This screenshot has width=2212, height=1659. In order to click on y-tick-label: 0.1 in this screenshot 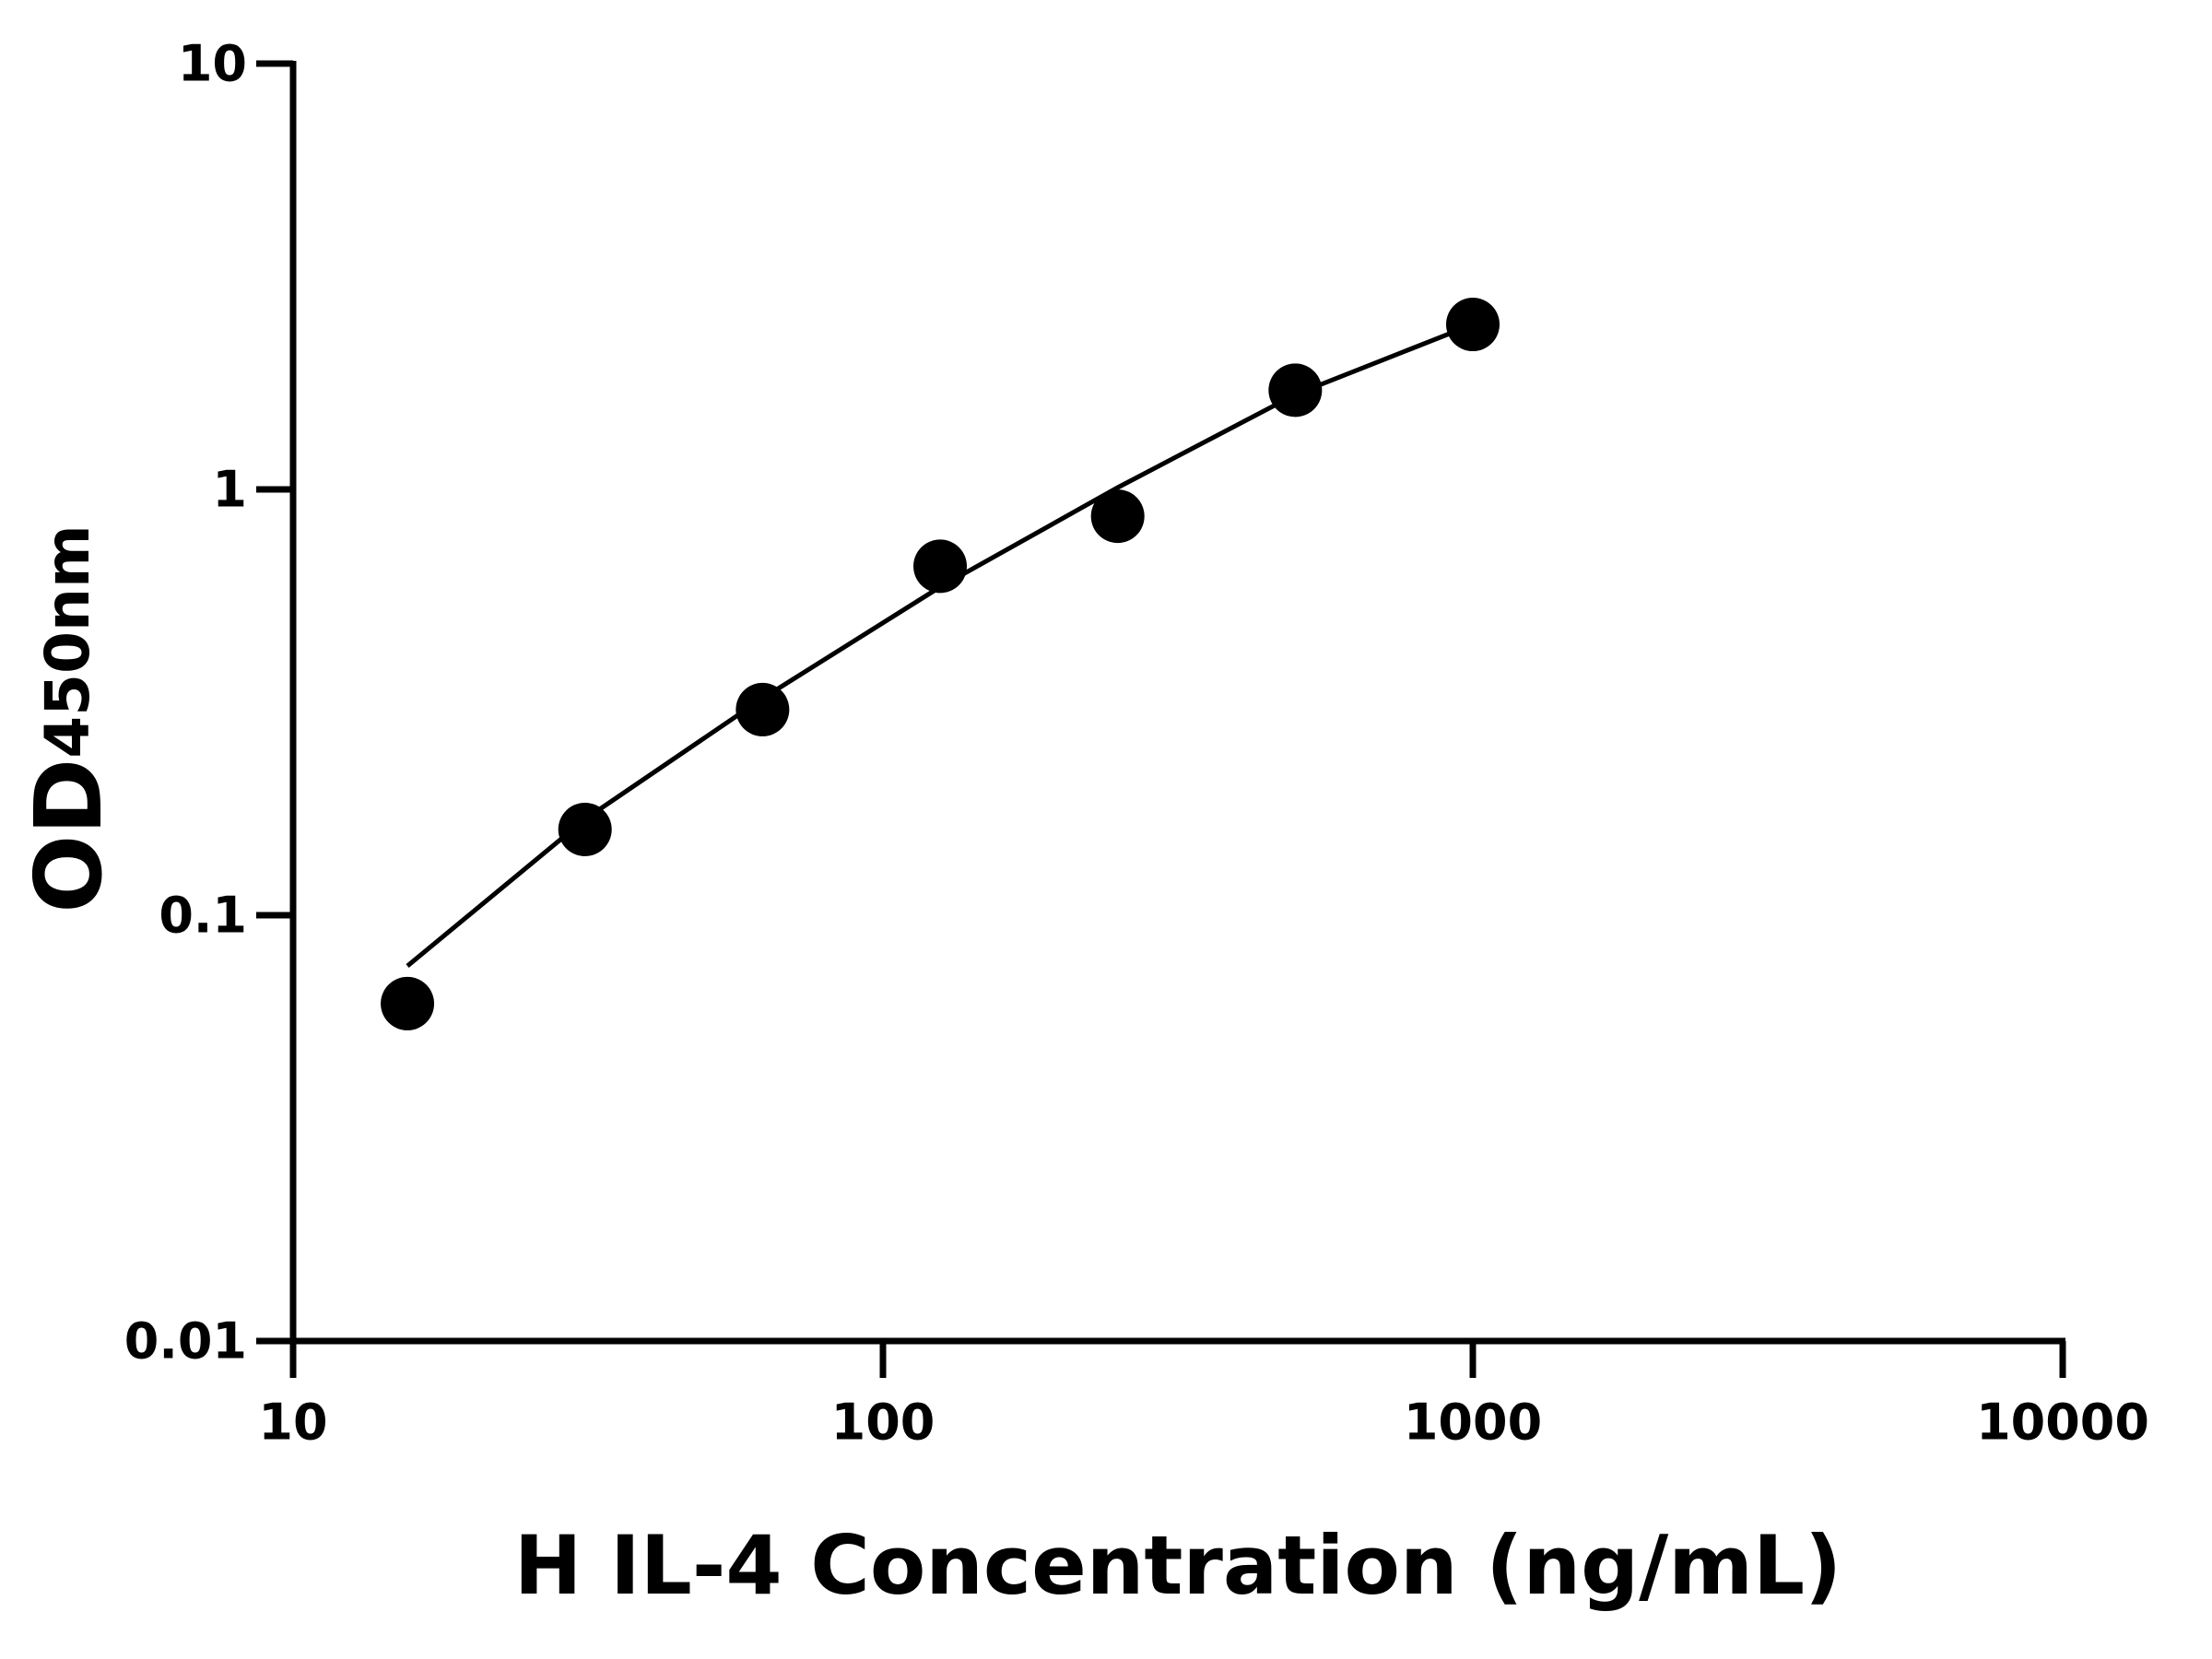, I will do `click(203, 916)`.